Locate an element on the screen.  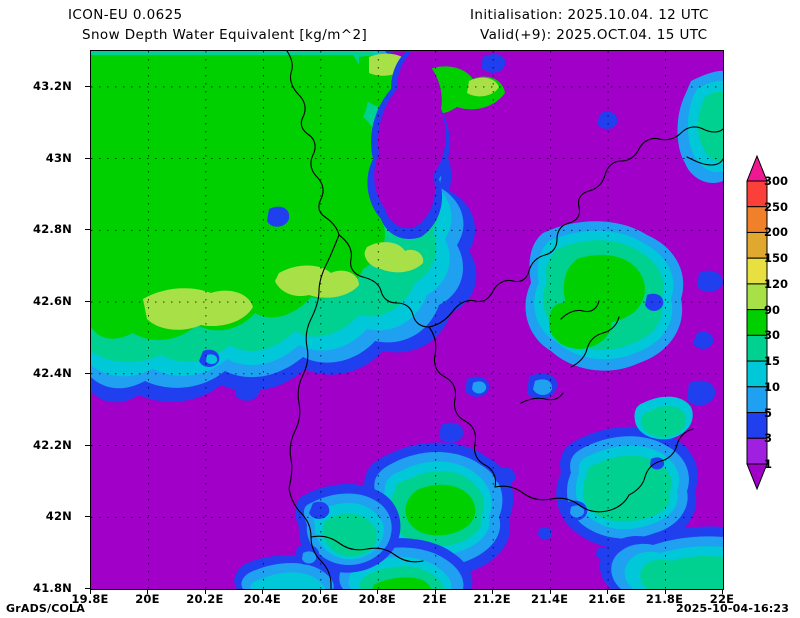
x-axis-label: 19.8E is located at coordinates (90, 599).